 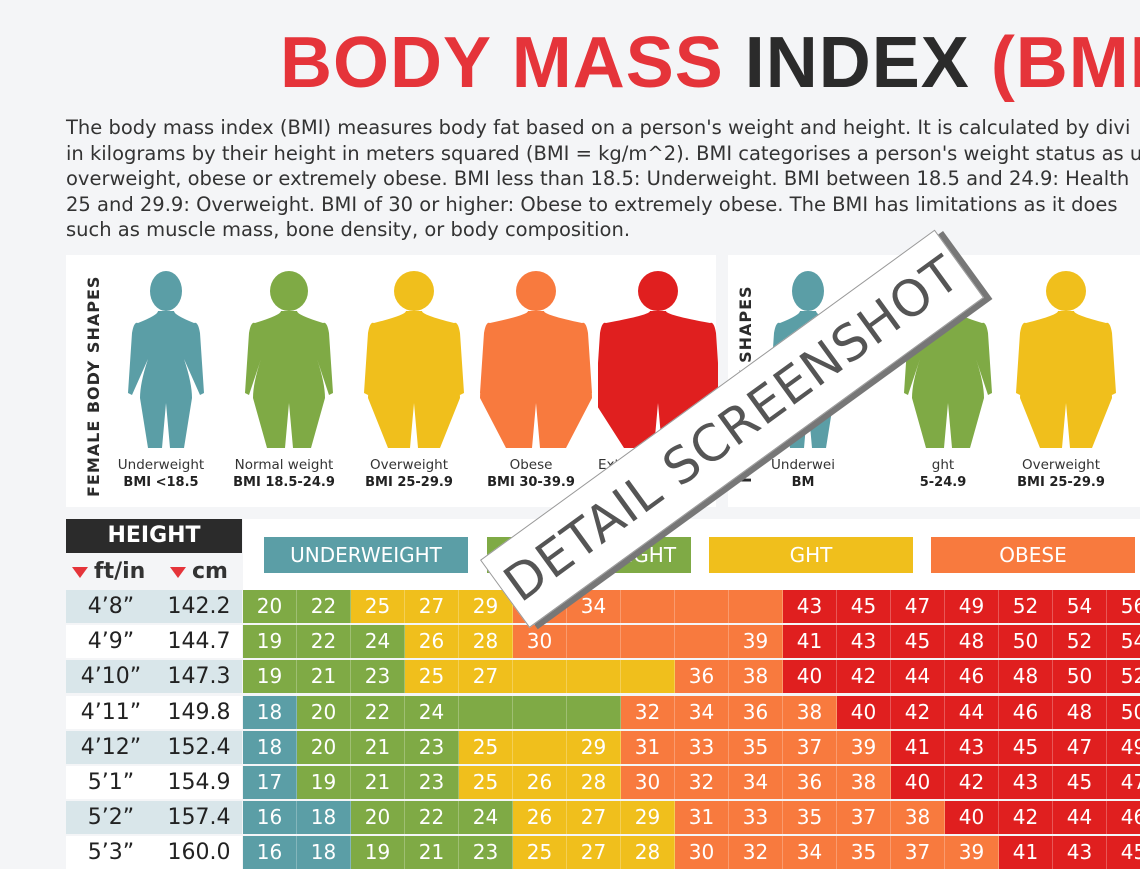 What do you see at coordinates (1065, 63) in the screenshot?
I see `title-part-3: (BMI)` at bounding box center [1065, 63].